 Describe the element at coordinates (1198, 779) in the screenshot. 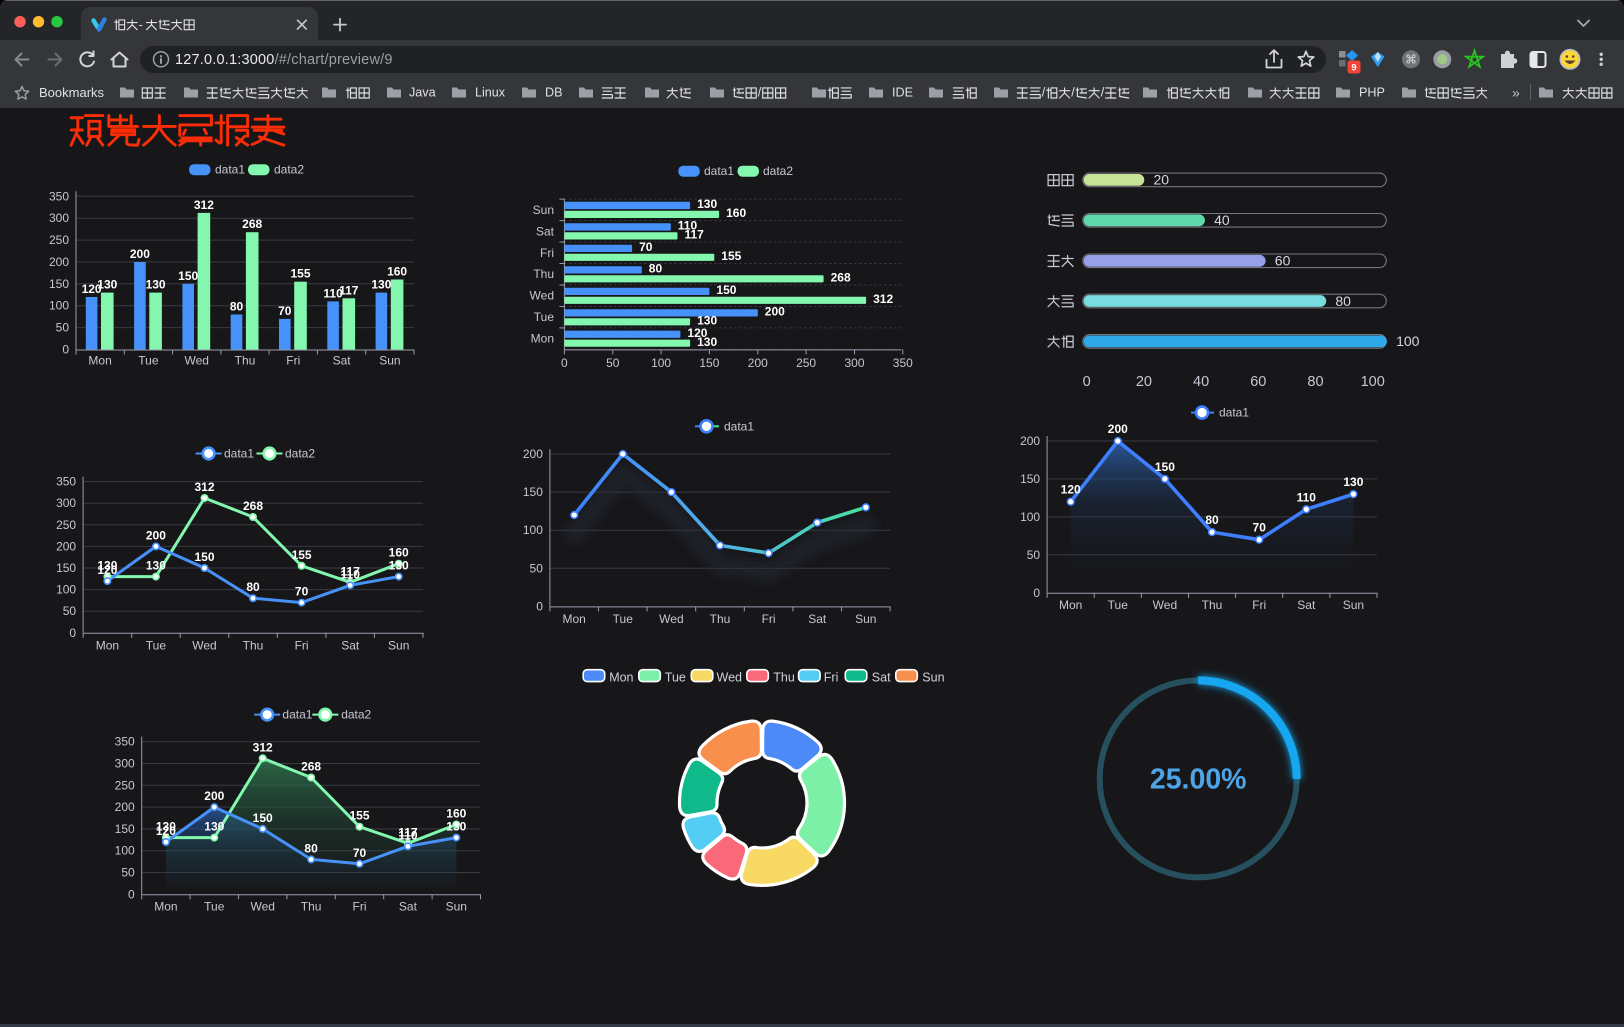

I see `svg-text: 25.00%` at that location.